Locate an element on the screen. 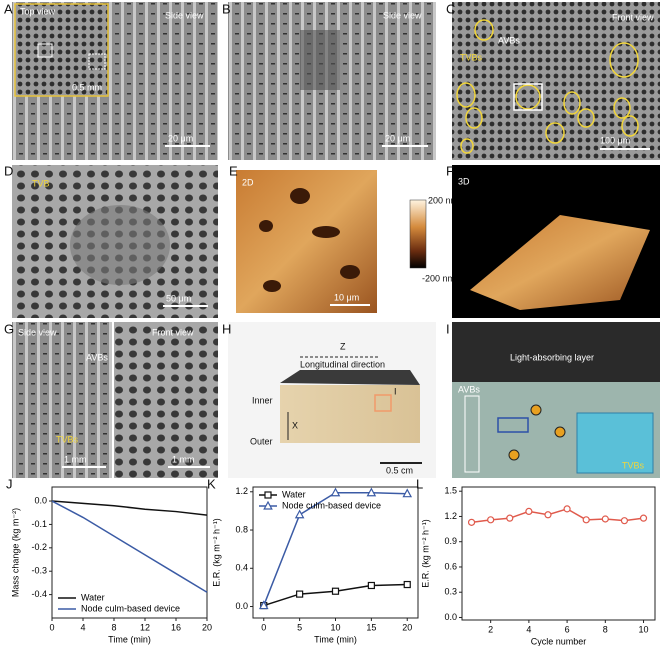 This screenshot has height=646, width=661. label: Inner is located at coordinates (262, 400).